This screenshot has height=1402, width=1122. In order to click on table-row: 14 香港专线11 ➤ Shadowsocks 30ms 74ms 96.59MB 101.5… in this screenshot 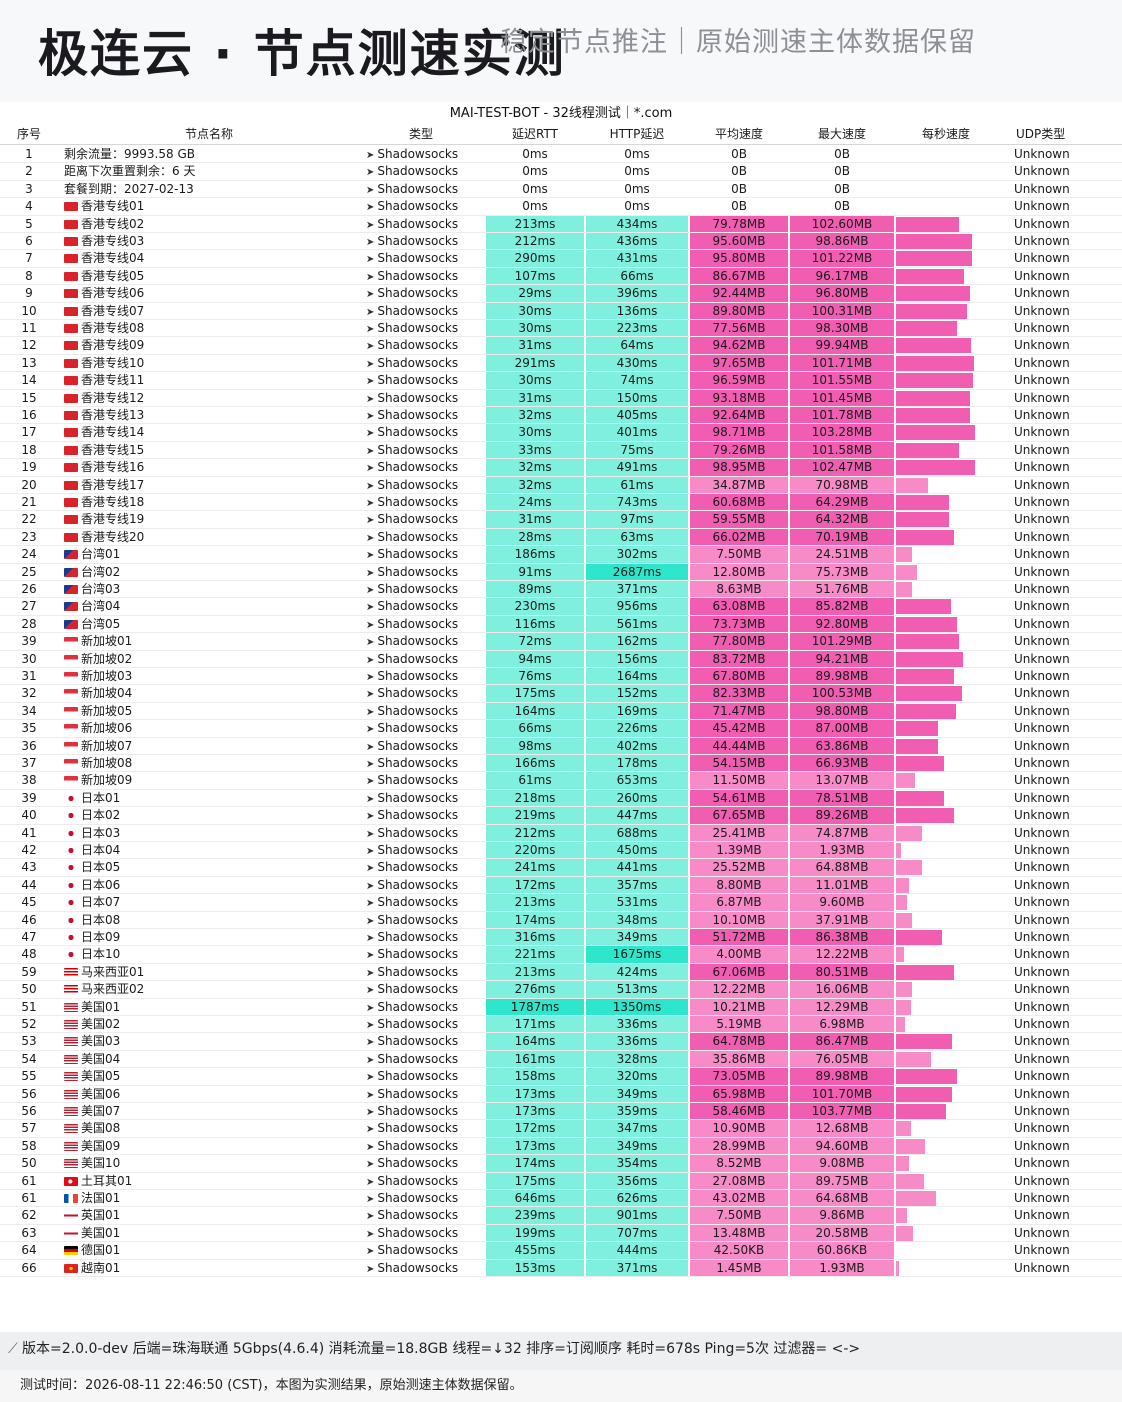, I will do `click(561, 381)`.